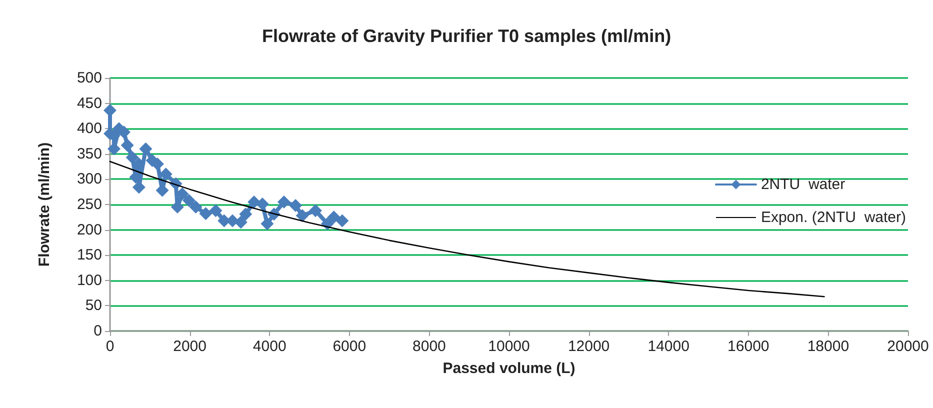 The height and width of the screenshot is (408, 933). I want to click on x-tick-label: 14000, so click(669, 346).